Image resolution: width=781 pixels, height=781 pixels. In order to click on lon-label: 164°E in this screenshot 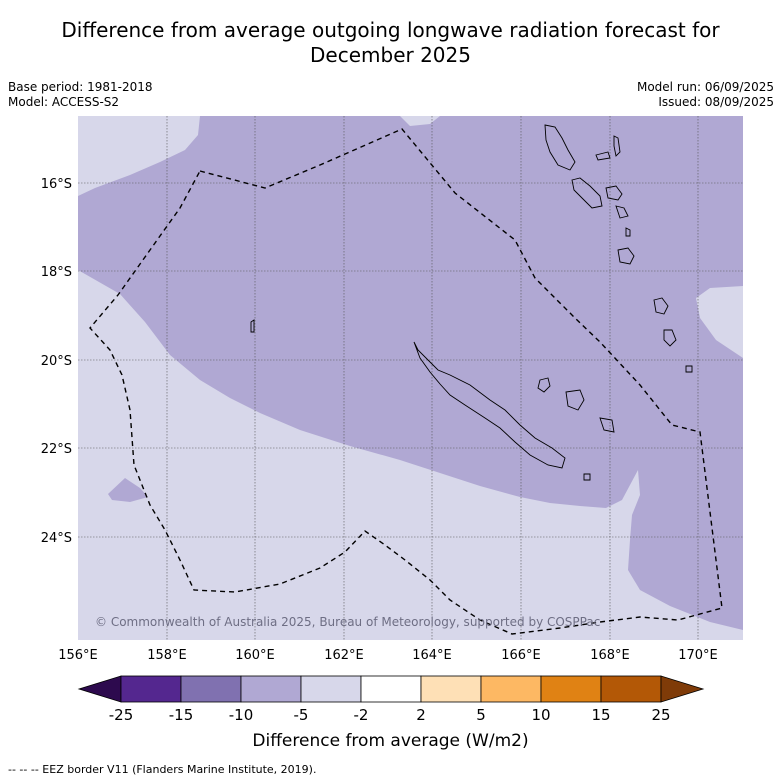, I will do `click(432, 655)`.